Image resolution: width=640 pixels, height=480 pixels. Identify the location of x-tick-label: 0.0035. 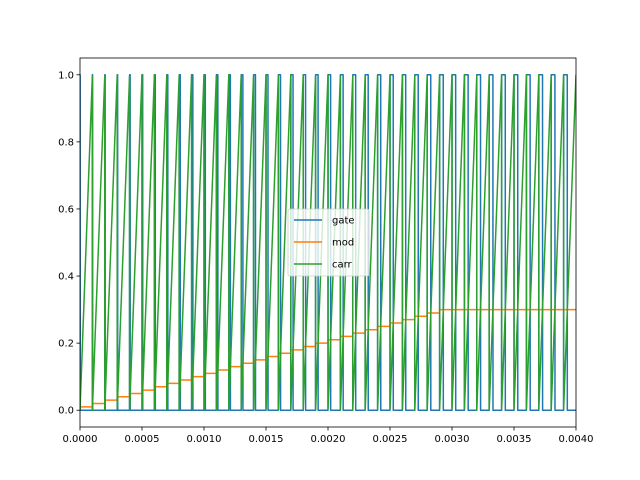
(514, 439).